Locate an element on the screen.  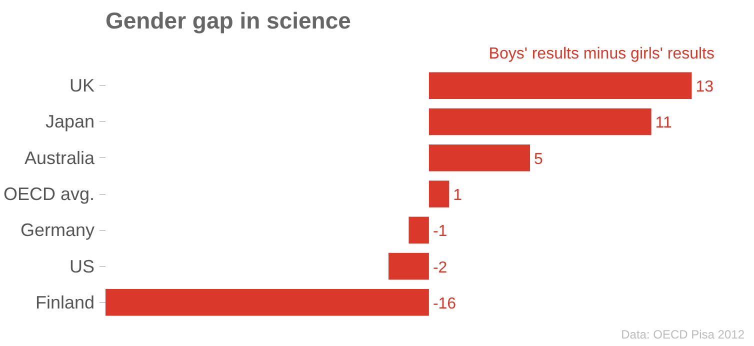
y-tick-label: US is located at coordinates (82, 266).